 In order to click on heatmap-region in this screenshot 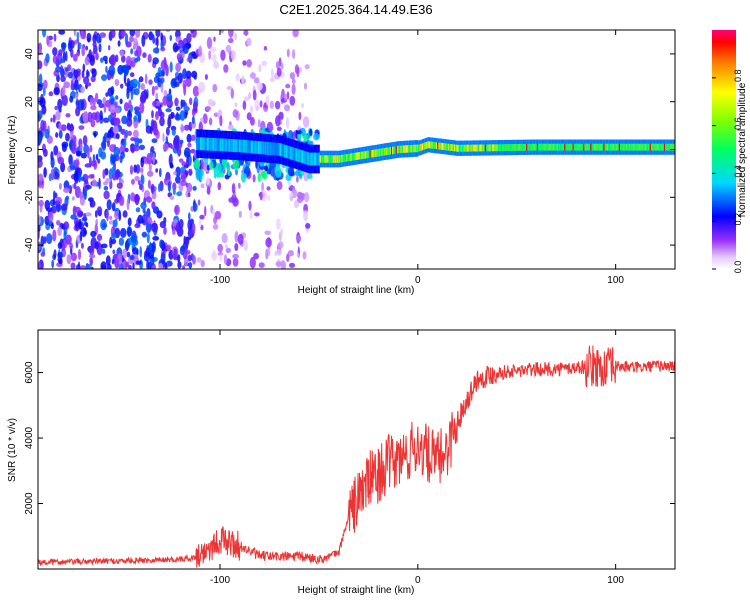, I will do `click(252, 149)`.